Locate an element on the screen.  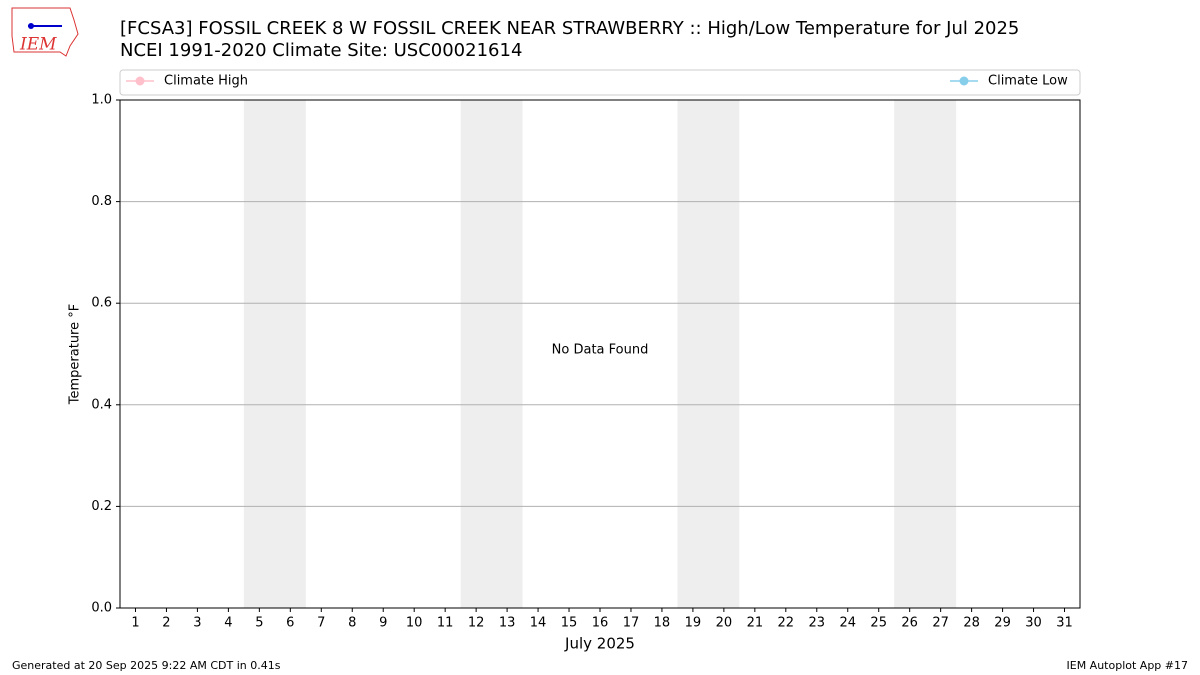
x-tick-label: 1 is located at coordinates (135, 623).